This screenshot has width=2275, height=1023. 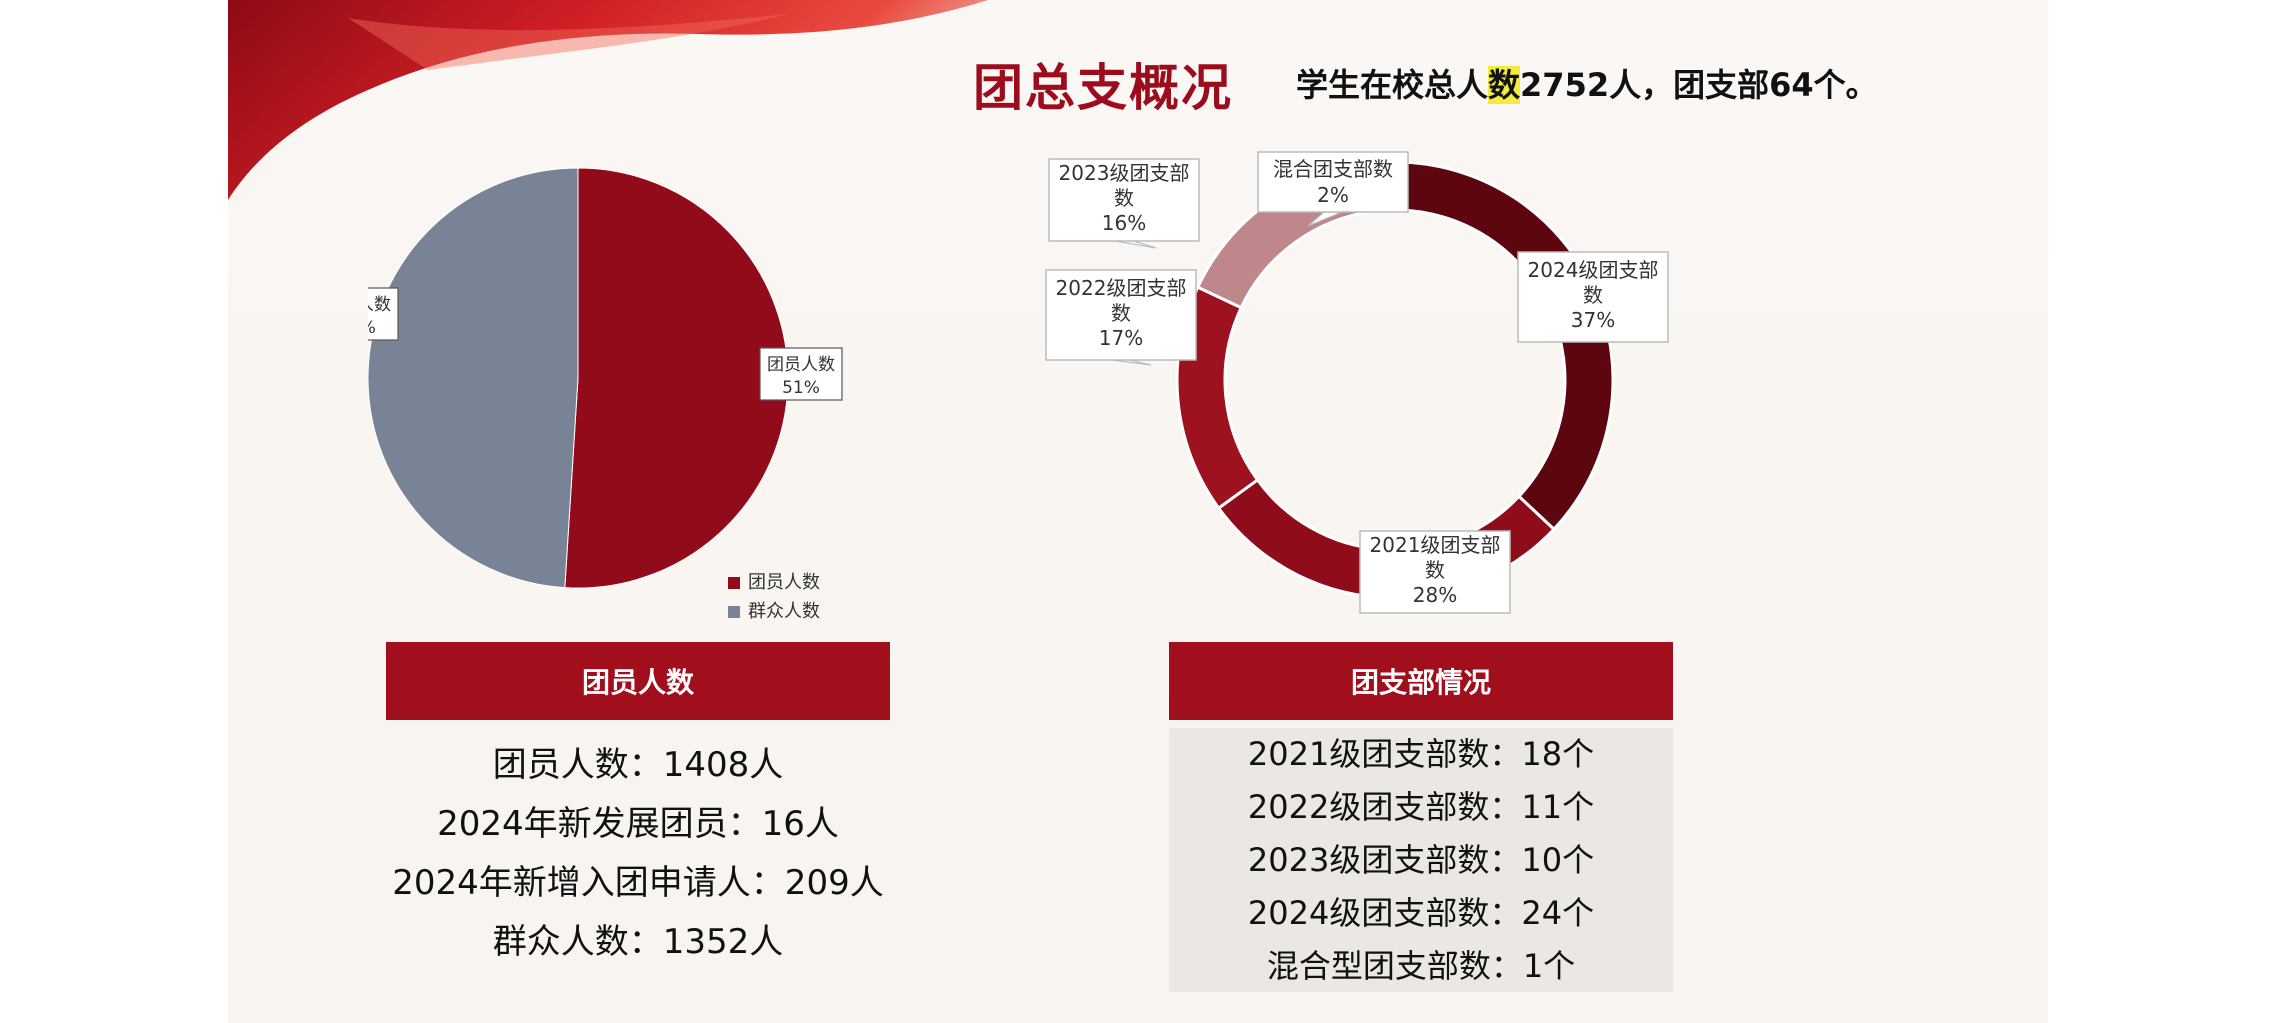 I want to click on pie-data-label: 群众人数 49%, so click(x=383, y=314).